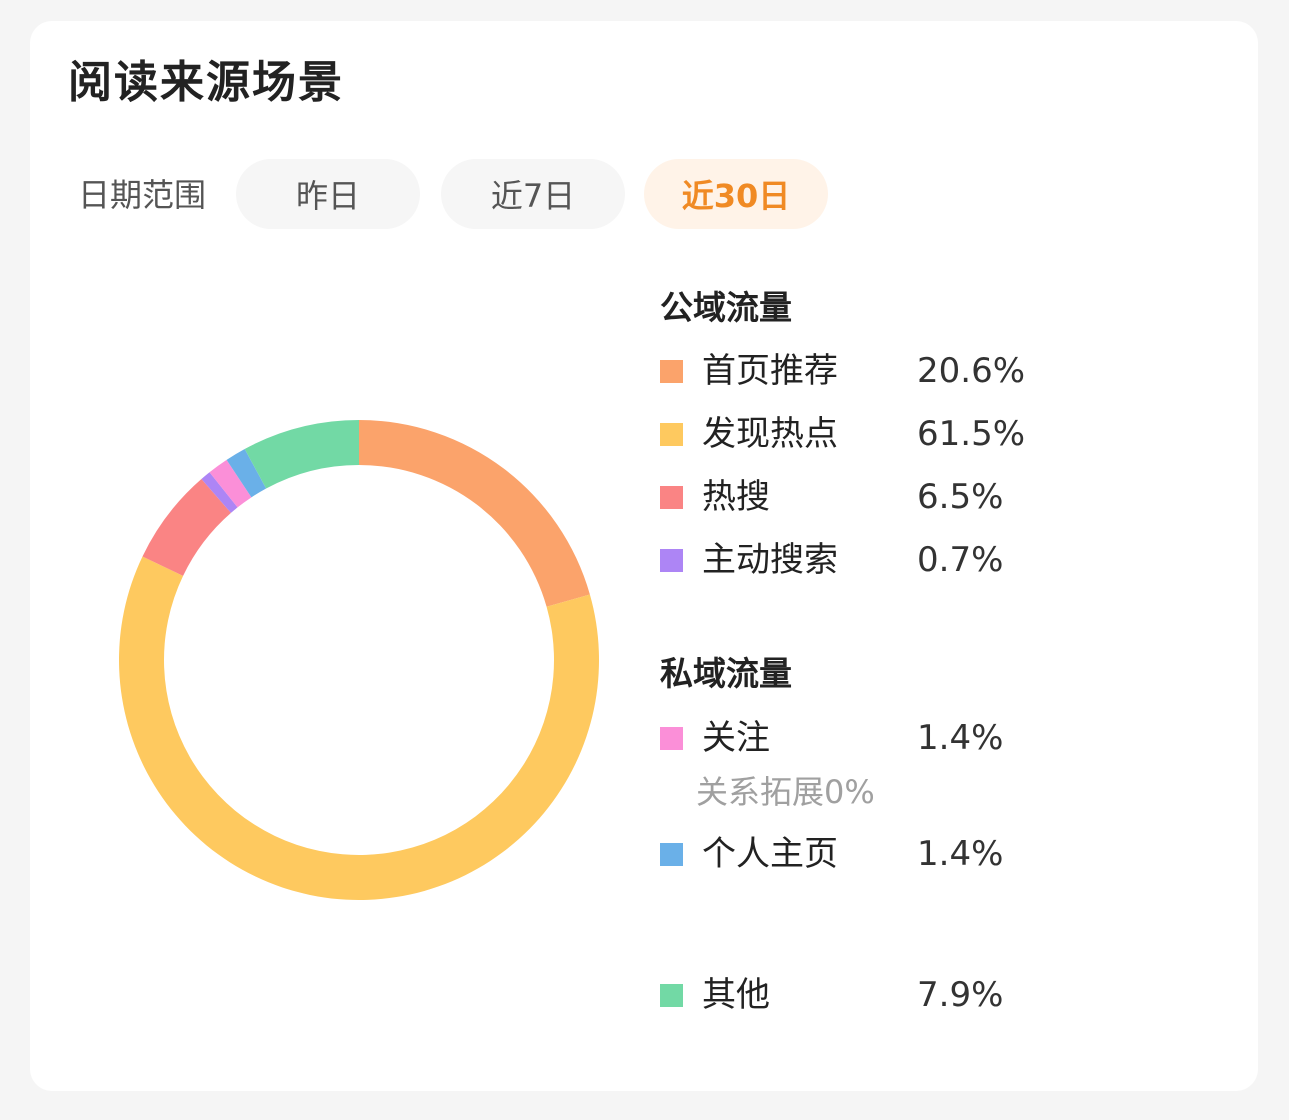 Image resolution: width=1289 pixels, height=1120 pixels. Describe the element at coordinates (971, 371) in the screenshot. I see `legend-value: 20.6%` at that location.